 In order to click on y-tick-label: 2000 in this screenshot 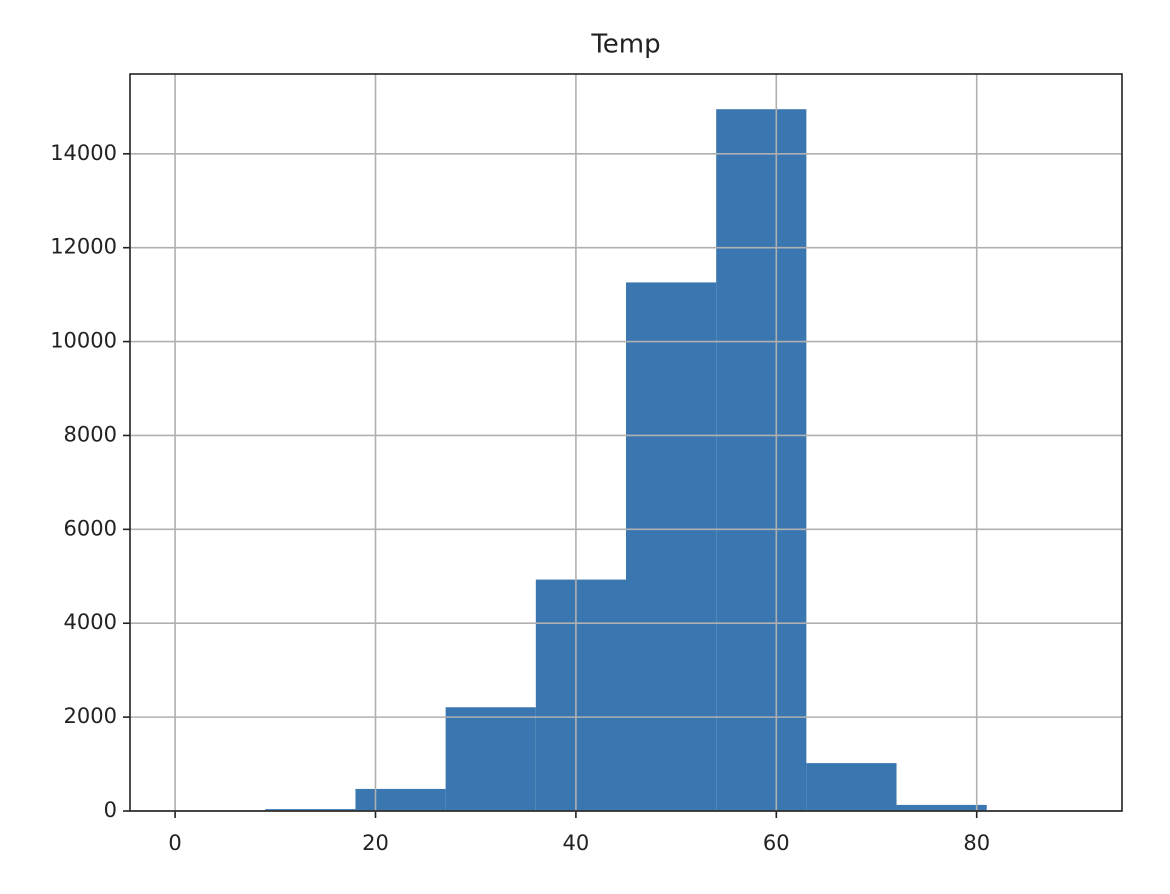, I will do `click(90, 716)`.